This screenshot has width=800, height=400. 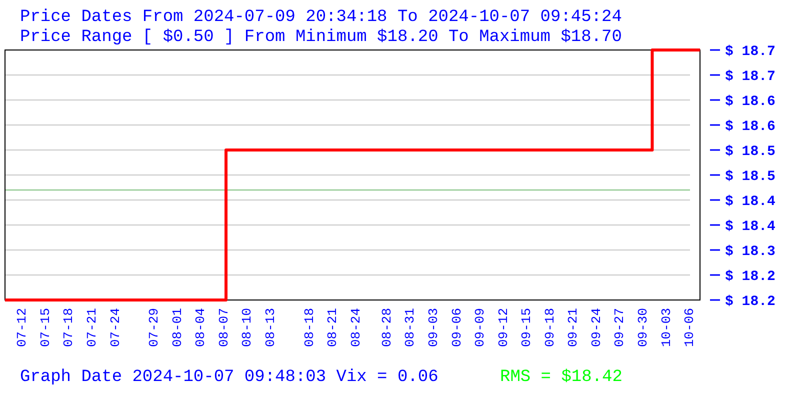 What do you see at coordinates (224, 328) in the screenshot?
I see `x-tick-label: 08-07` at bounding box center [224, 328].